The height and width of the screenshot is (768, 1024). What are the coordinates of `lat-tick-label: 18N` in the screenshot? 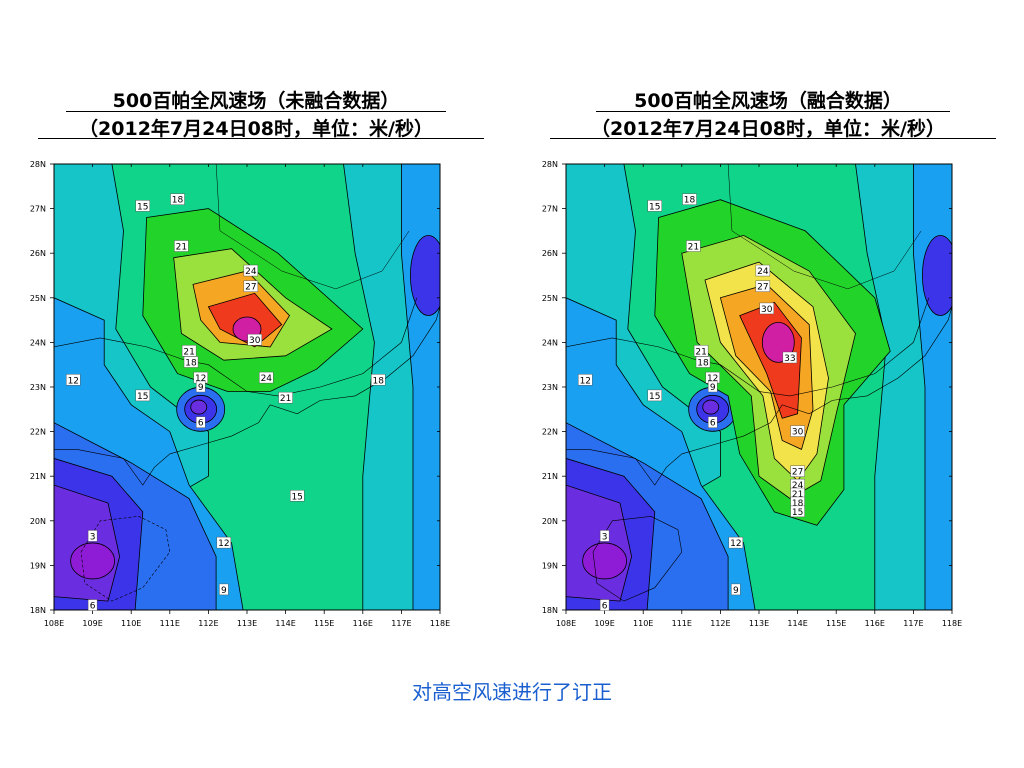 It's located at (550, 610).